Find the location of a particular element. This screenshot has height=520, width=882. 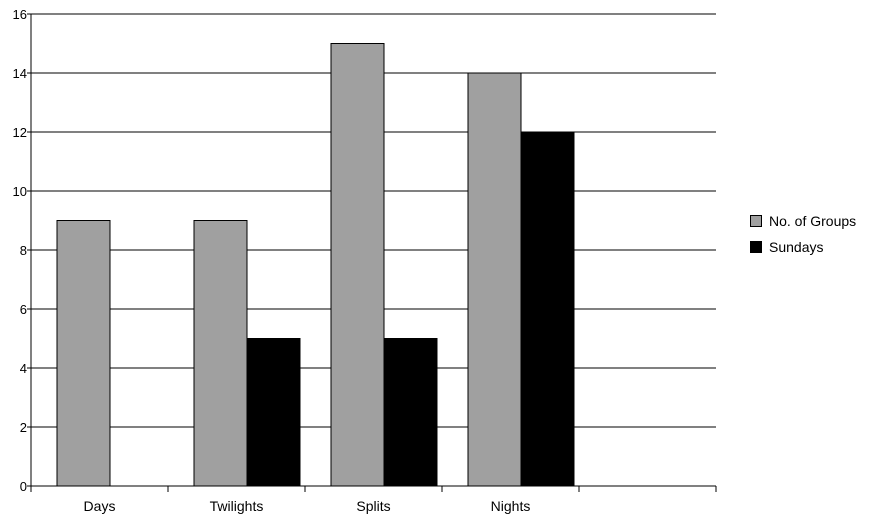

bar-groups-nights is located at coordinates (494, 279).